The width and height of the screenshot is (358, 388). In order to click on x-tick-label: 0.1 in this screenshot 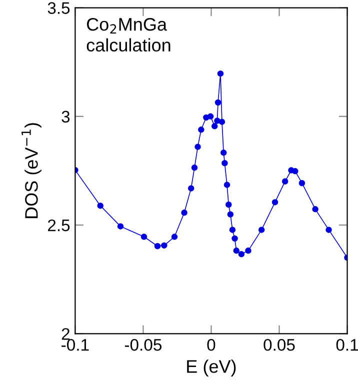, I will do `click(347, 344)`.